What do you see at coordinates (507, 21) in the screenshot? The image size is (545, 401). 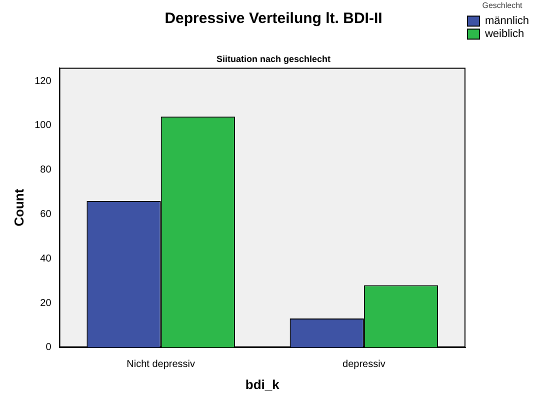 I see `legend-label: männlich` at bounding box center [507, 21].